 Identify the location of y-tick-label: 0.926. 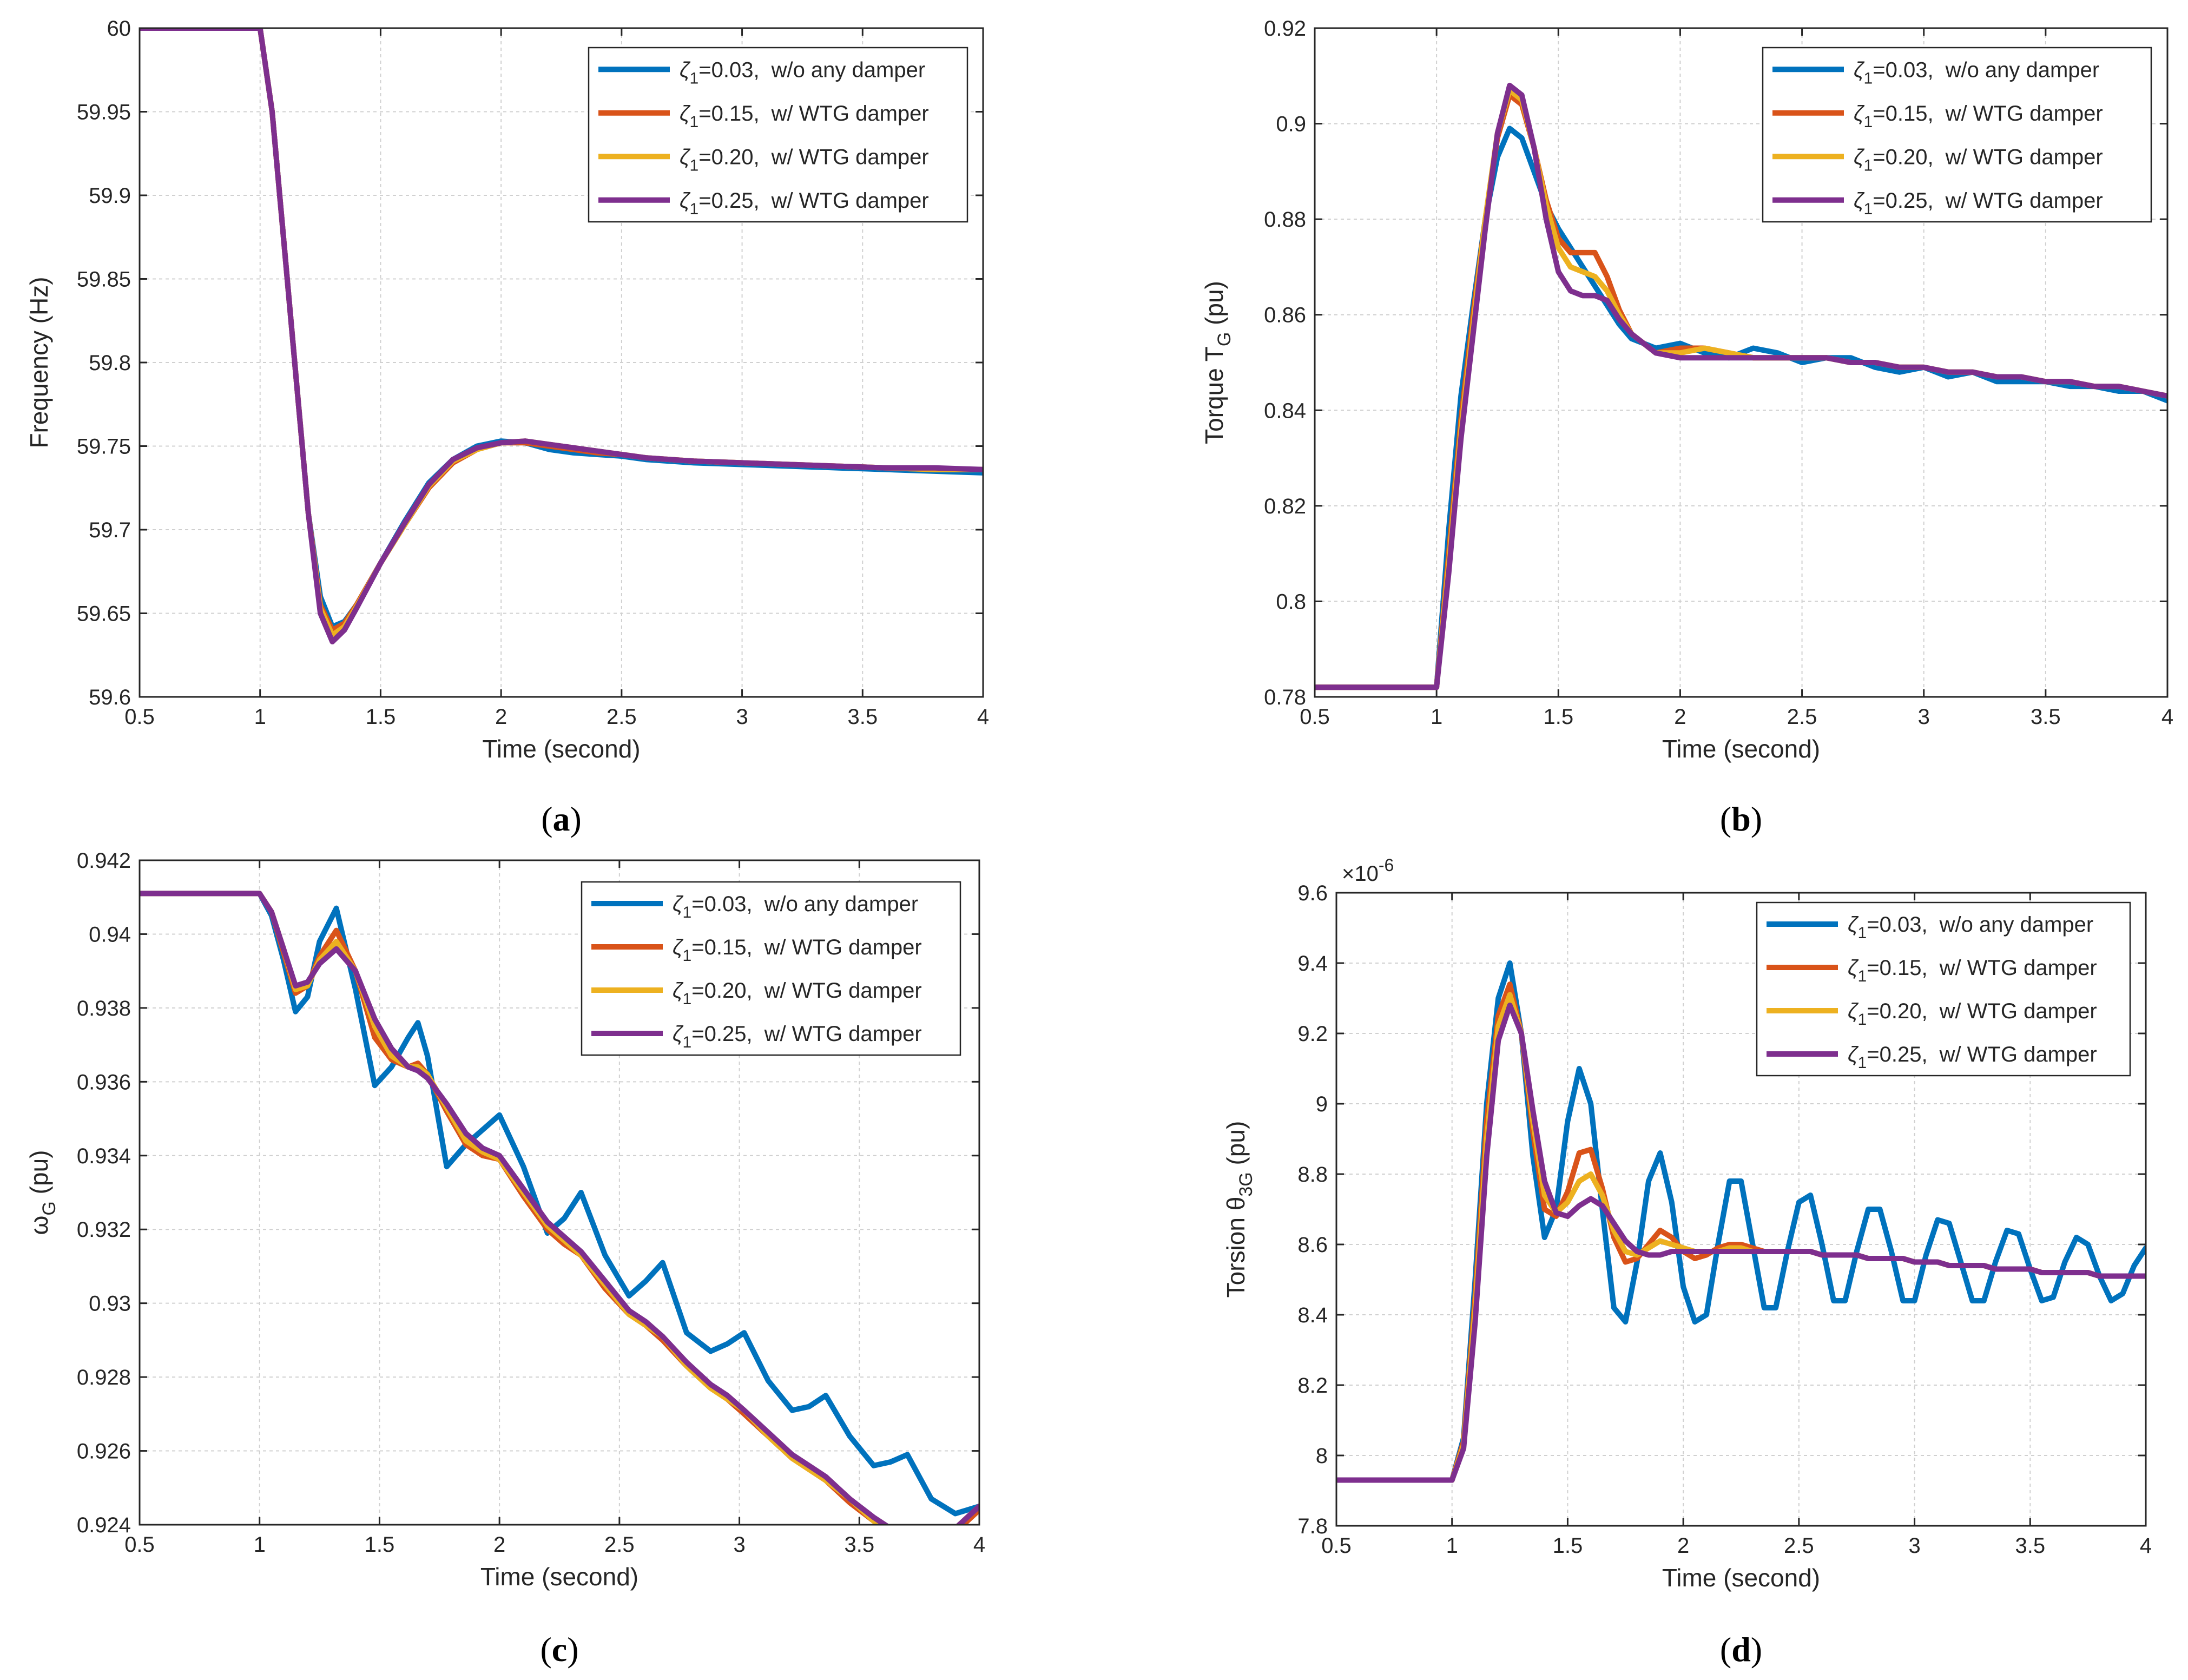
(104, 1452).